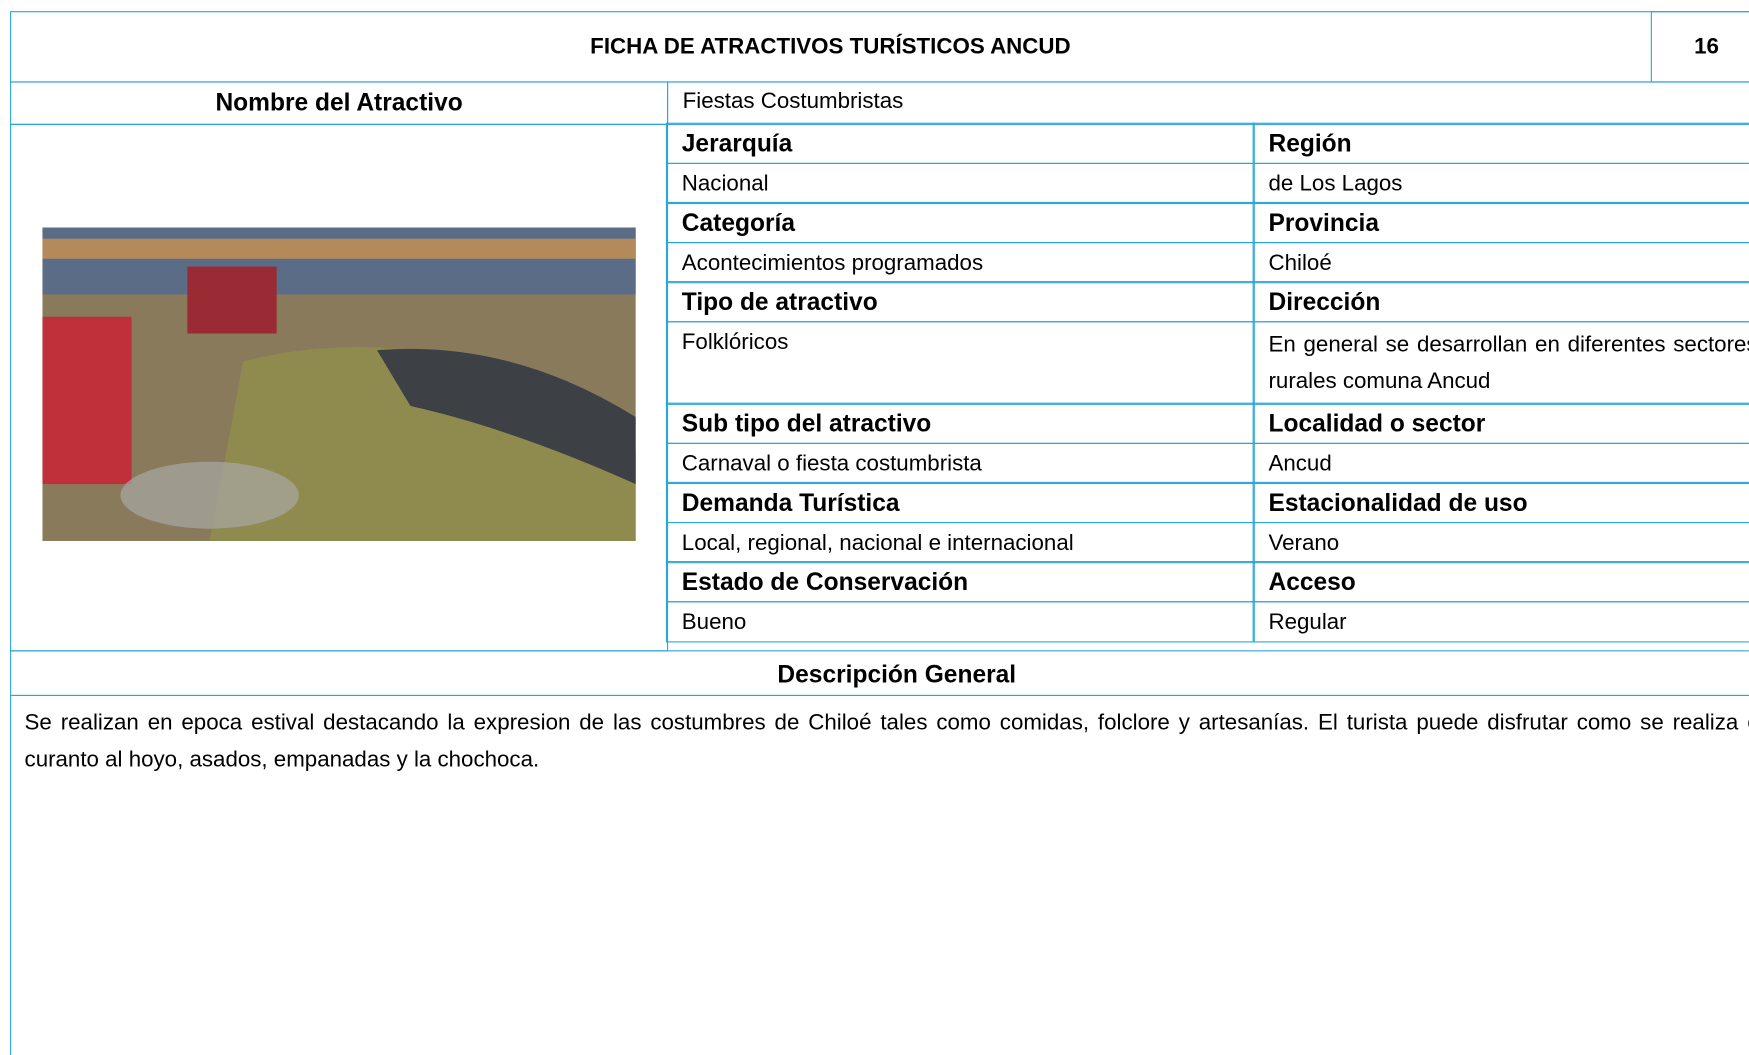 This screenshot has width=1749, height=1055. Describe the element at coordinates (1500, 223) in the screenshot. I see `attribute-label: Provincia` at that location.